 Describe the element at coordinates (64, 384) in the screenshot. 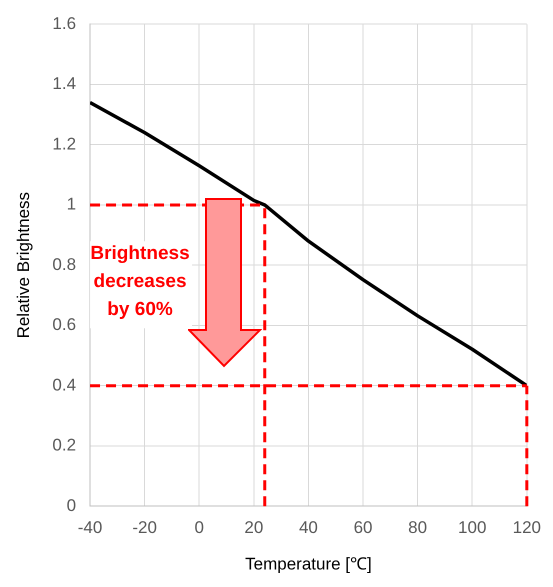

I see `y-tick-label: 0.4` at that location.